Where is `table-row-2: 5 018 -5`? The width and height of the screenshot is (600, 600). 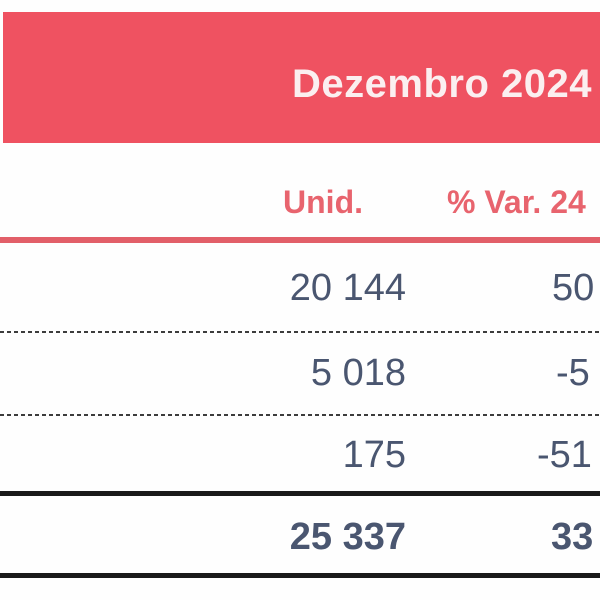 table-row-2: 5 018 -5 is located at coordinates (300, 373).